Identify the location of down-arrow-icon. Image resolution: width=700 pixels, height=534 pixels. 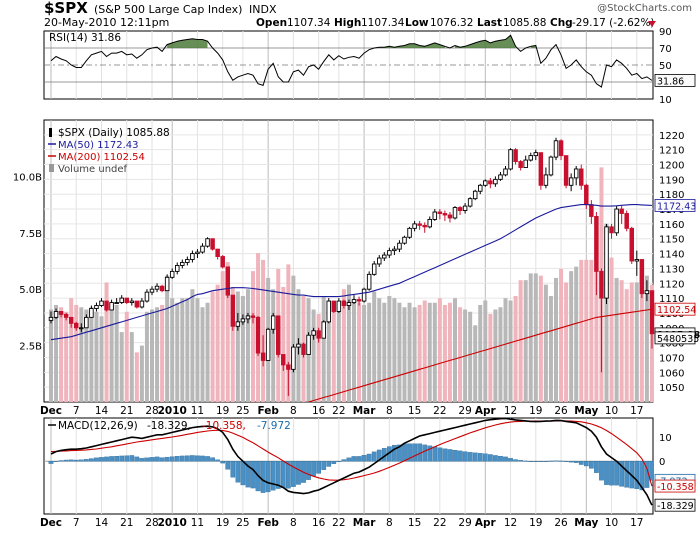
(652, 24).